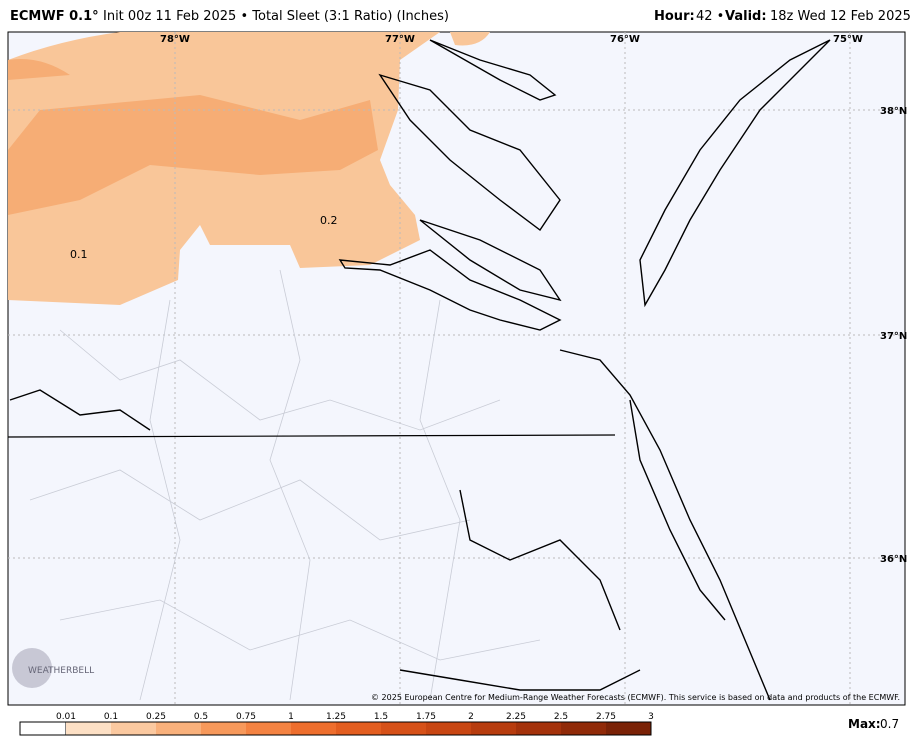  Describe the element at coordinates (311, 436) in the screenshot. I see `state-line` at that location.